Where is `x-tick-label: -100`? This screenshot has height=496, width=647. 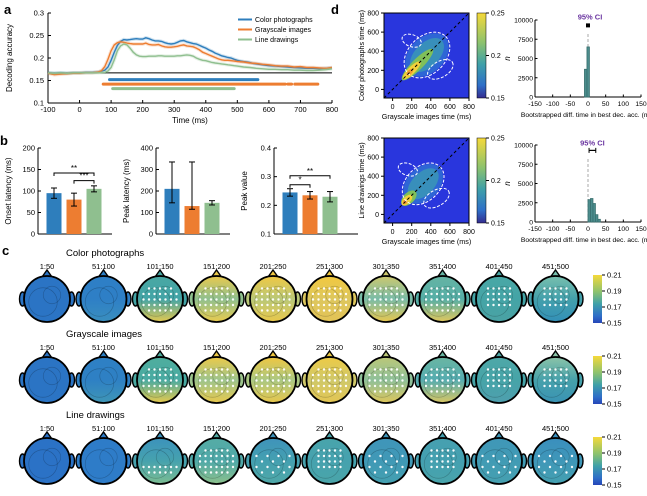 x-tick-label: -100 is located at coordinates (553, 104).